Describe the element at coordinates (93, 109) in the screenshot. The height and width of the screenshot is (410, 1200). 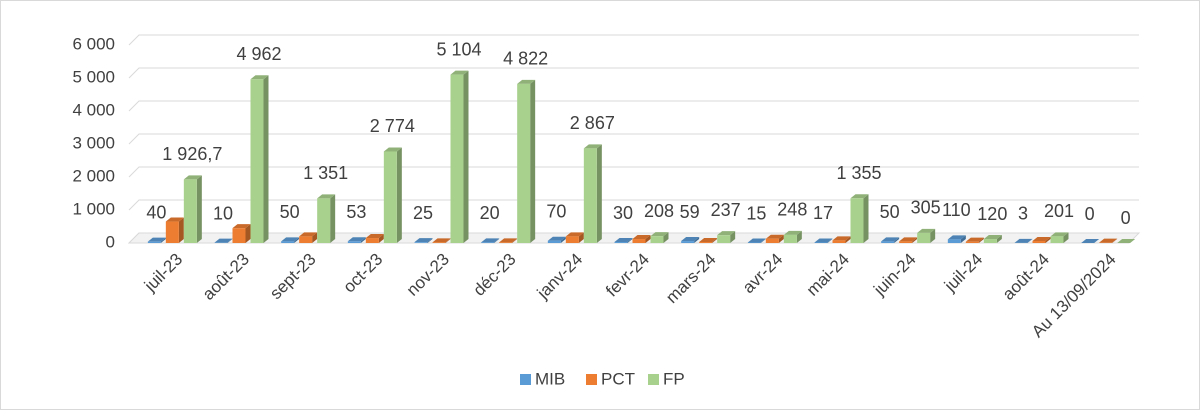
I see `y-tick-label: 4 000` at that location.